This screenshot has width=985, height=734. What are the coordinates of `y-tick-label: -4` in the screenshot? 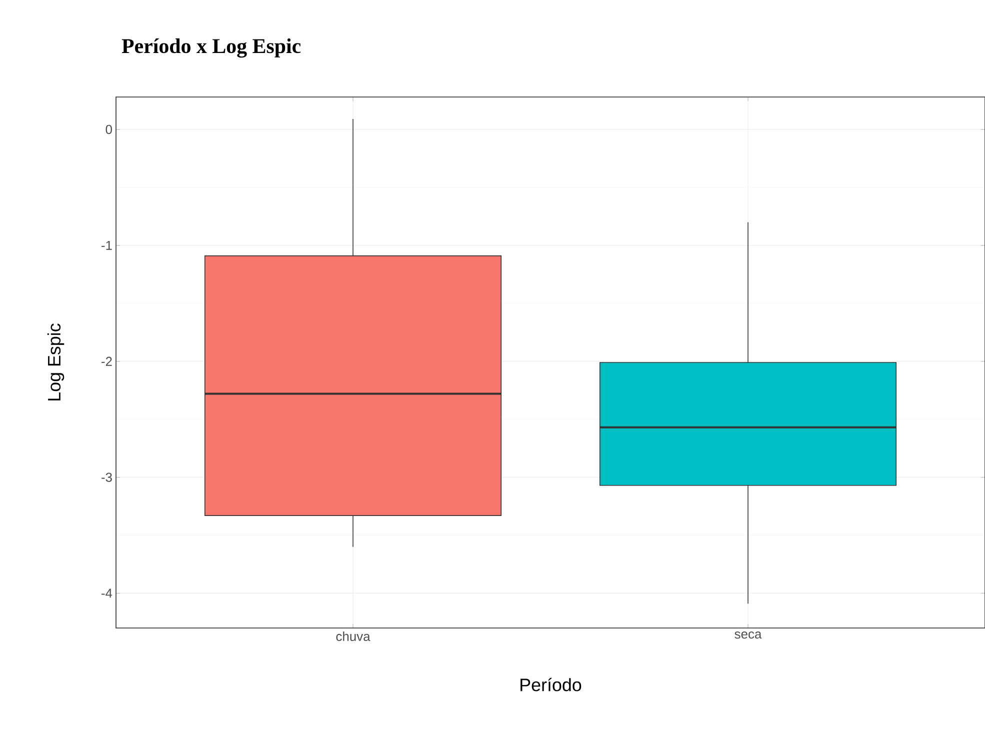 It's located at (107, 593).